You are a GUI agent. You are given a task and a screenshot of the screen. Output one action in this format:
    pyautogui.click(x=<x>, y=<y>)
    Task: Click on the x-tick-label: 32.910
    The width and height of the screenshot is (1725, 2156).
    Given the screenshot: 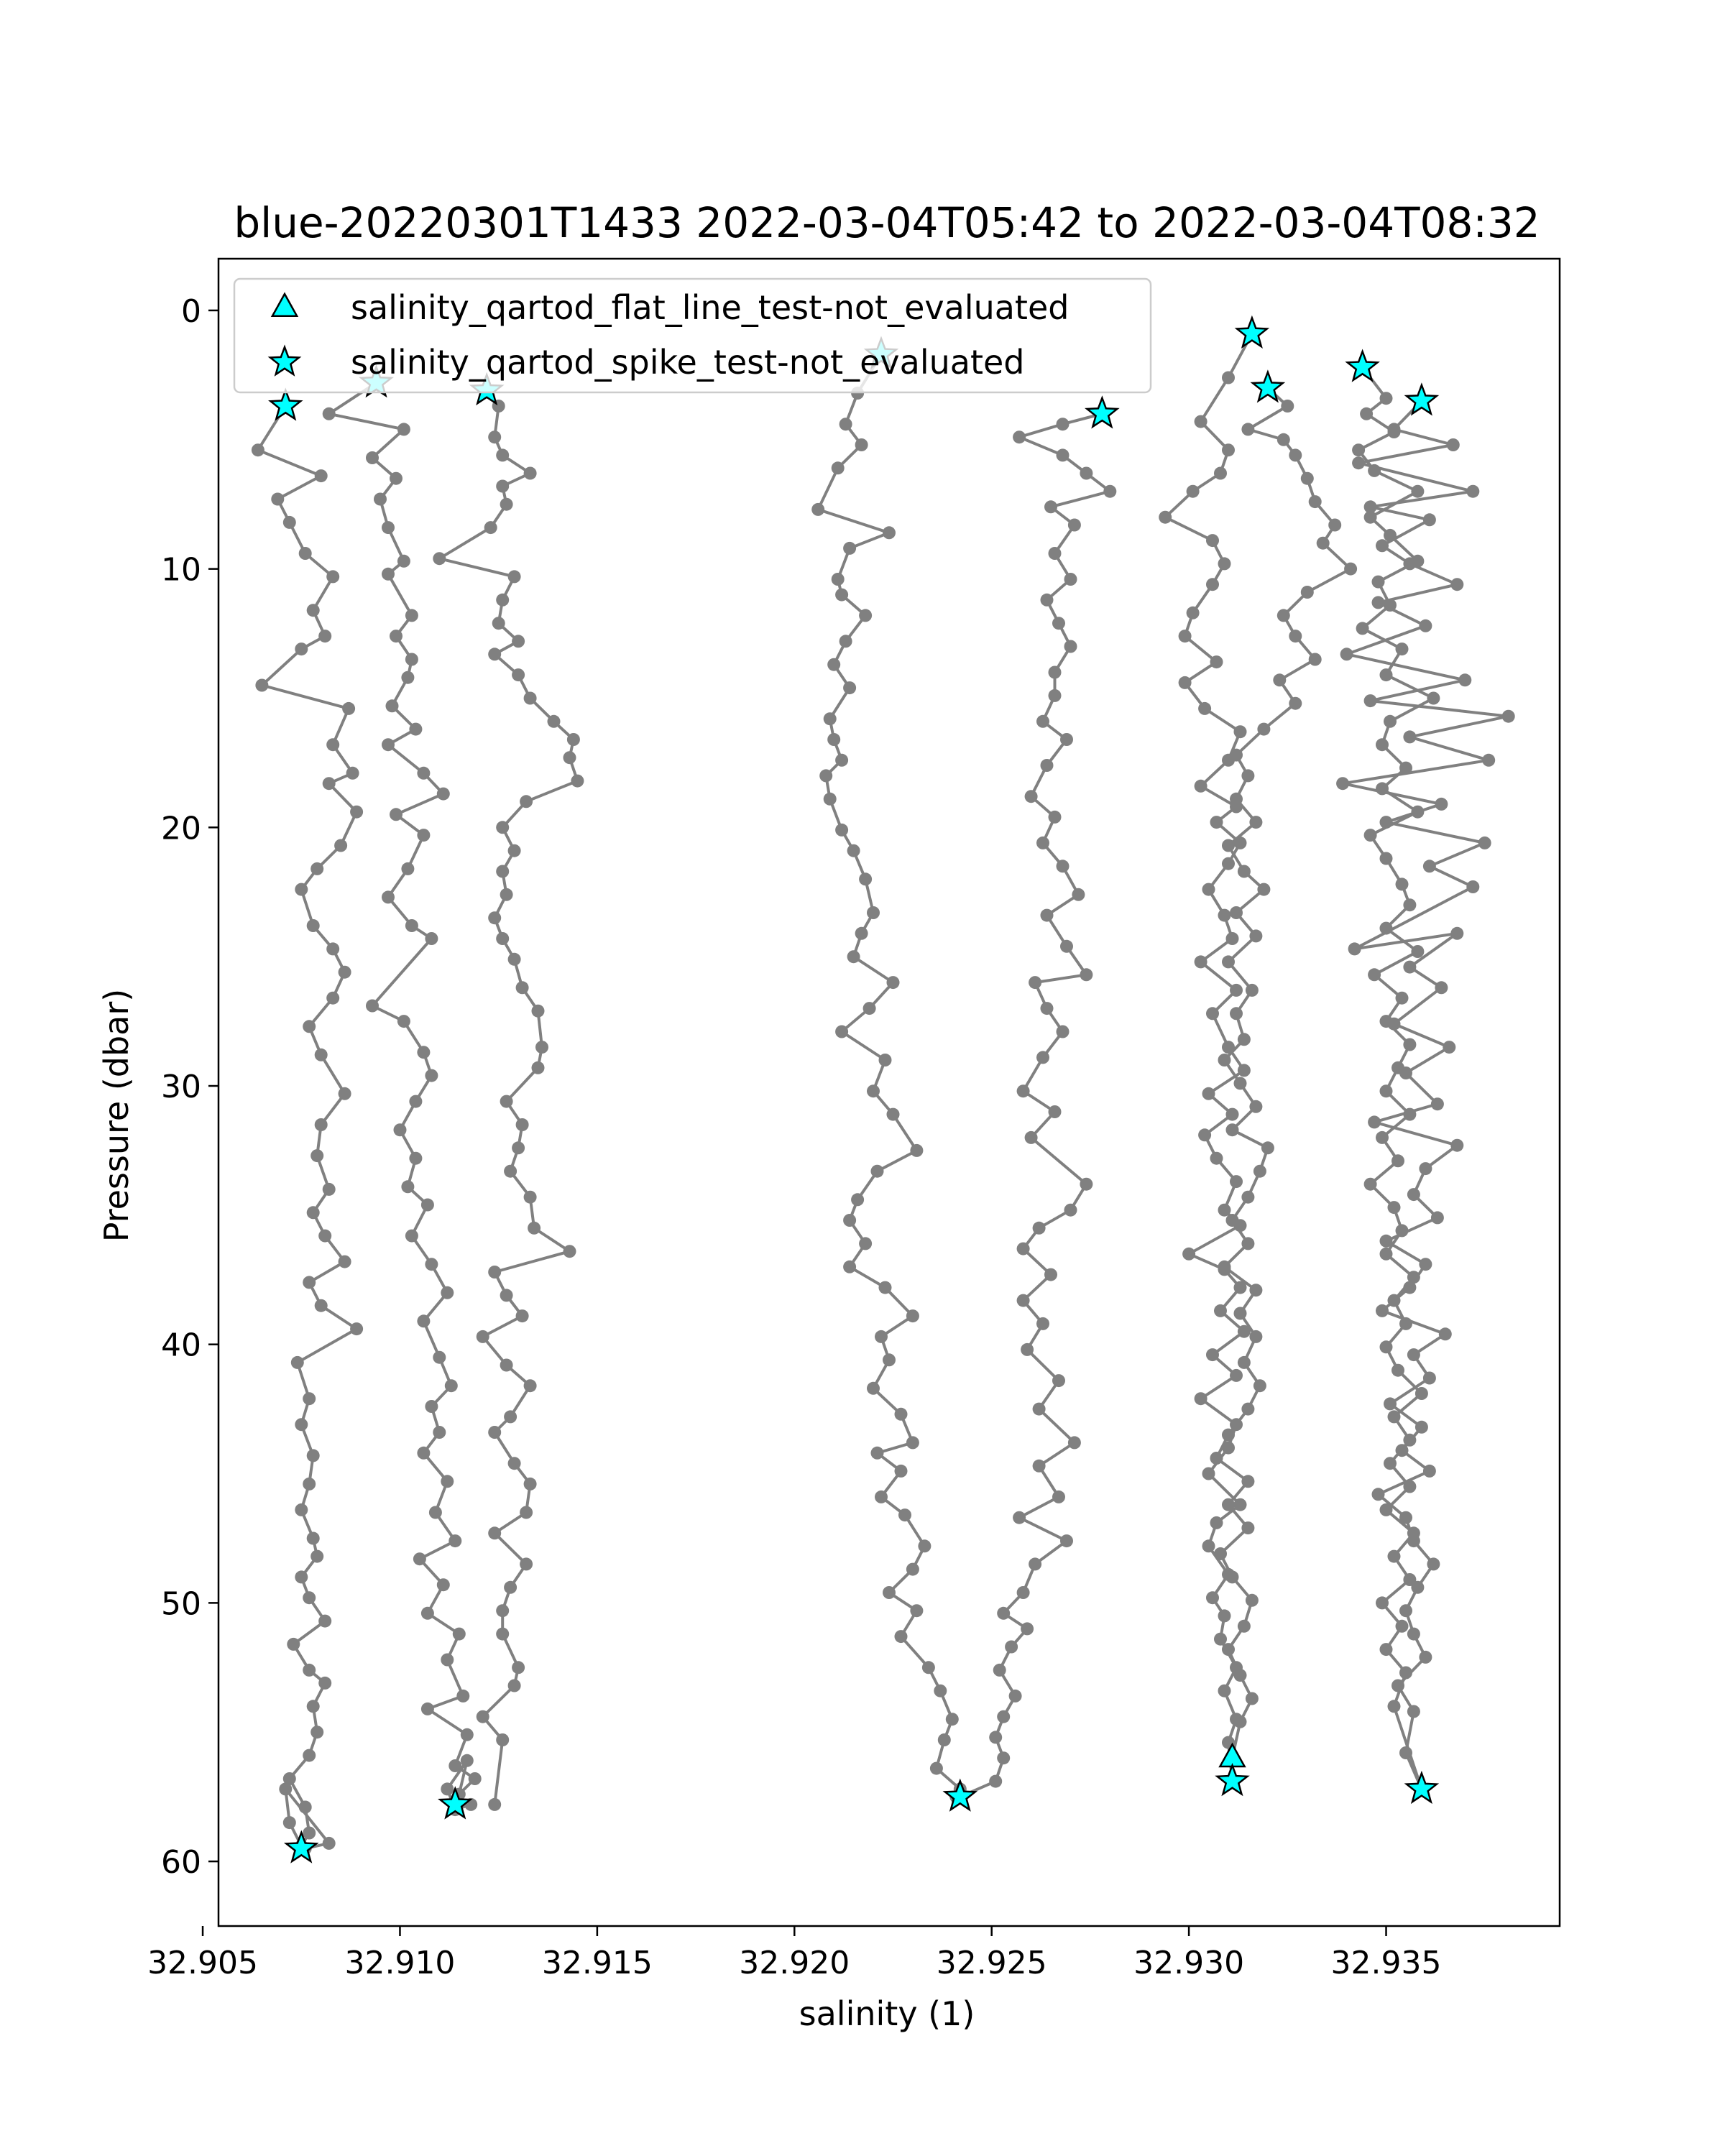 What is the action you would take?
    pyautogui.click(x=399, y=1963)
    